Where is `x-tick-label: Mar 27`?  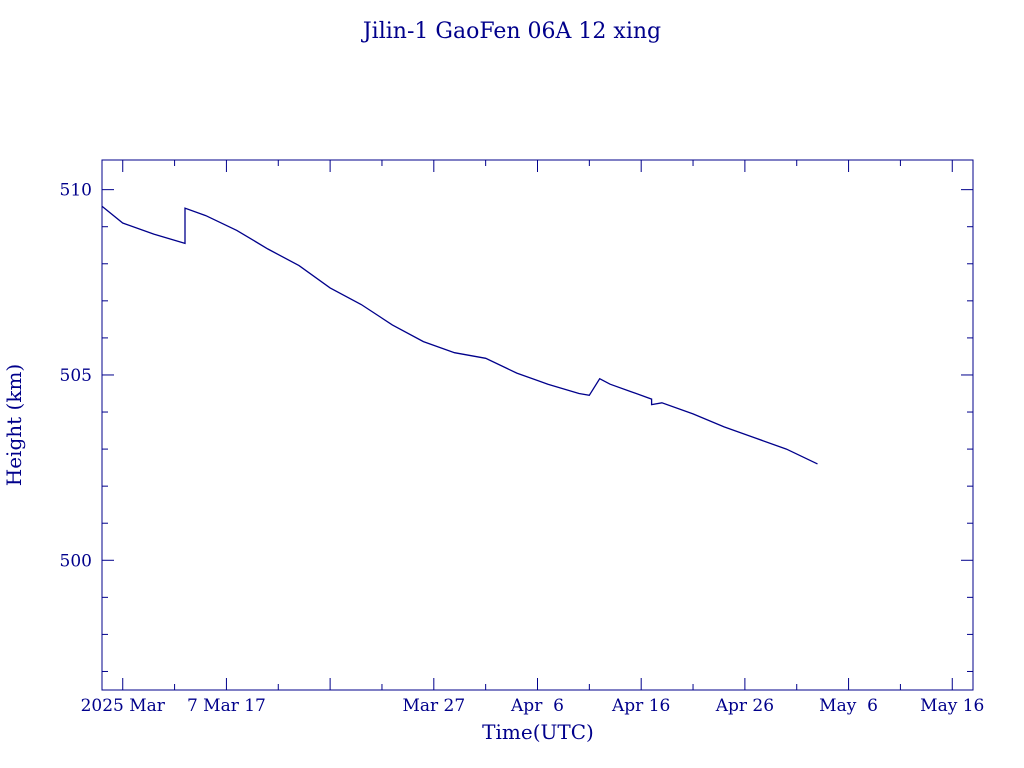
x-tick-label: Mar 27 is located at coordinates (433, 706).